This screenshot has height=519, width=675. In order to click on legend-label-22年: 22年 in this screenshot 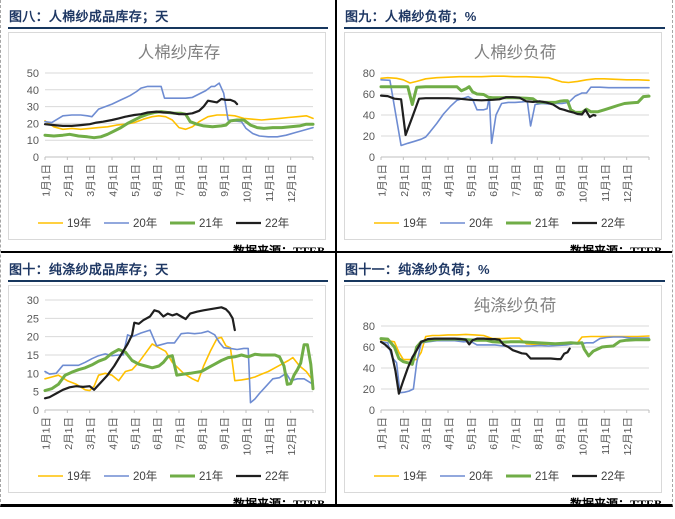, I will do `click(277, 223)`.